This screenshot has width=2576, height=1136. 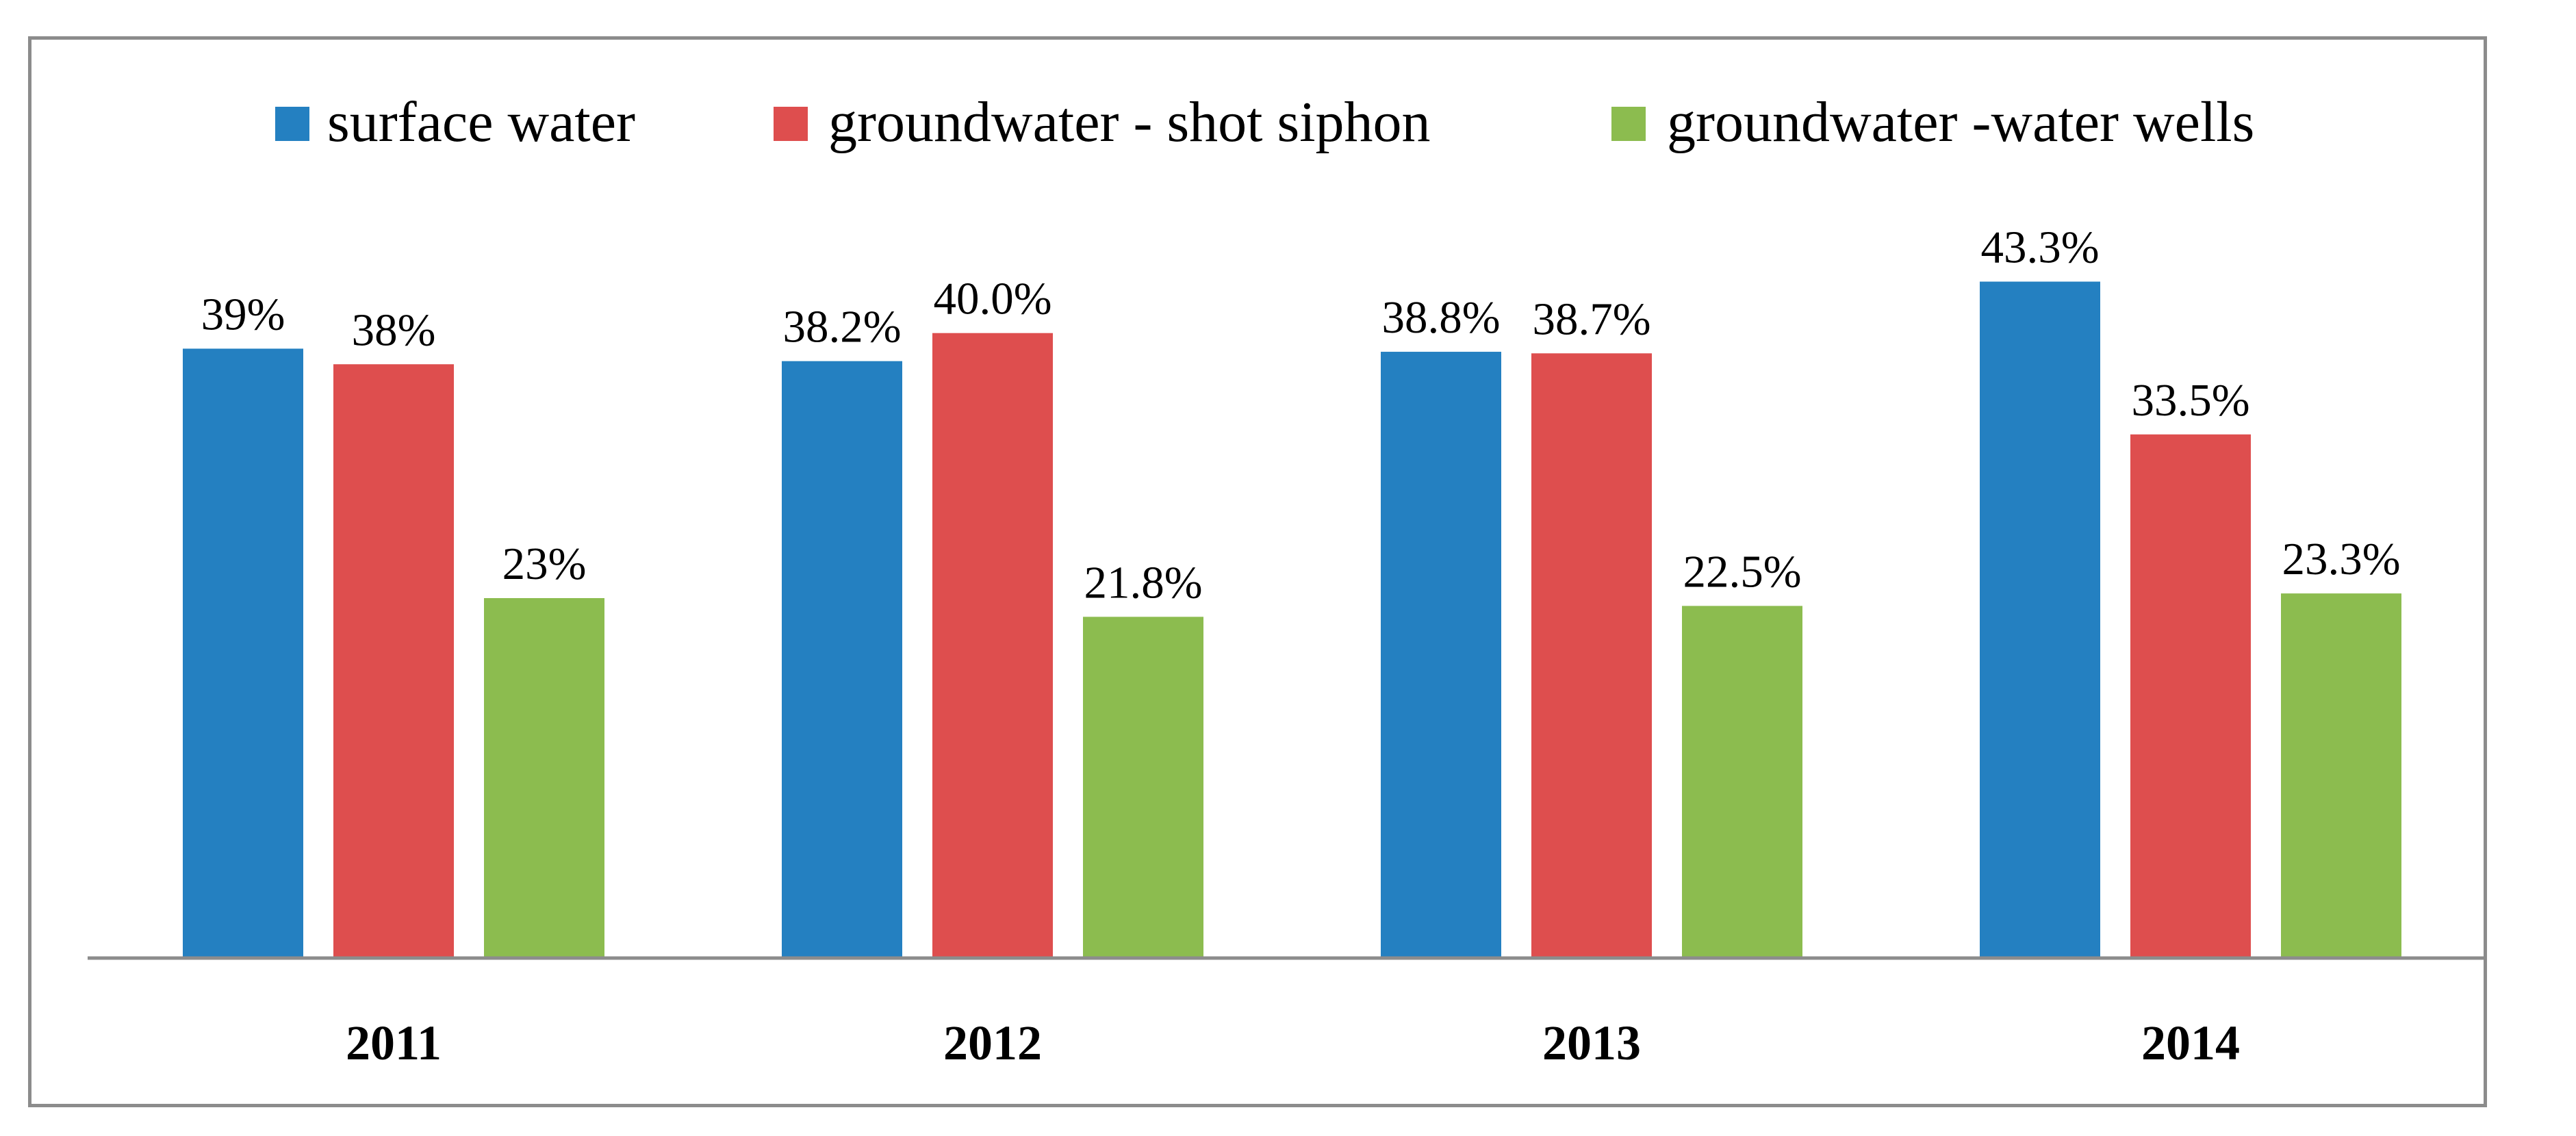 What do you see at coordinates (1742, 571) in the screenshot?
I see `data-label-groundwater-water-wells-2013: 22.5%` at bounding box center [1742, 571].